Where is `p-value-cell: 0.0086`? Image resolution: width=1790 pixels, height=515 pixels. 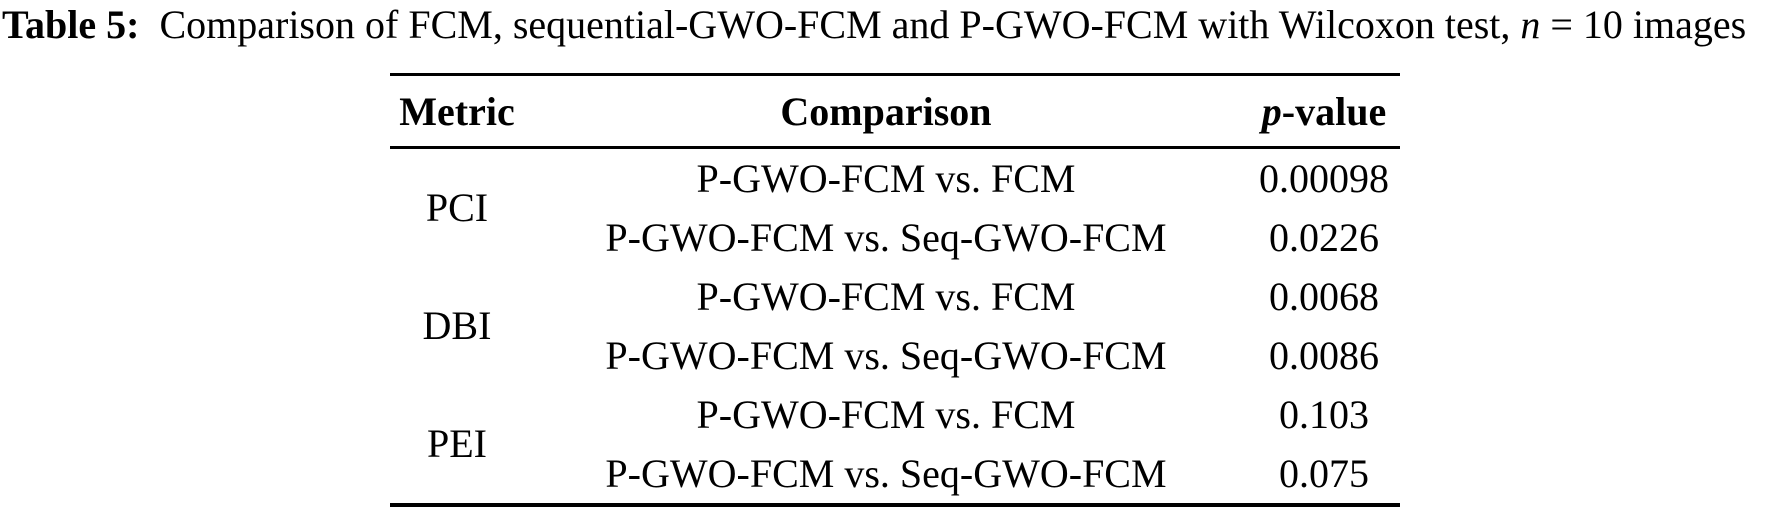
p-value-cell: 0.0086 is located at coordinates (1324, 355).